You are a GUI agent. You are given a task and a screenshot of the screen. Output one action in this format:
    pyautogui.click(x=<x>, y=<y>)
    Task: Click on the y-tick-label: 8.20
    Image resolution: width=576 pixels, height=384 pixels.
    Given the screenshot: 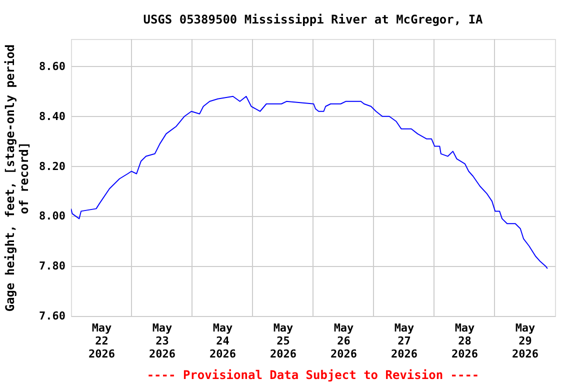 What is the action you would take?
    pyautogui.click(x=52, y=166)
    